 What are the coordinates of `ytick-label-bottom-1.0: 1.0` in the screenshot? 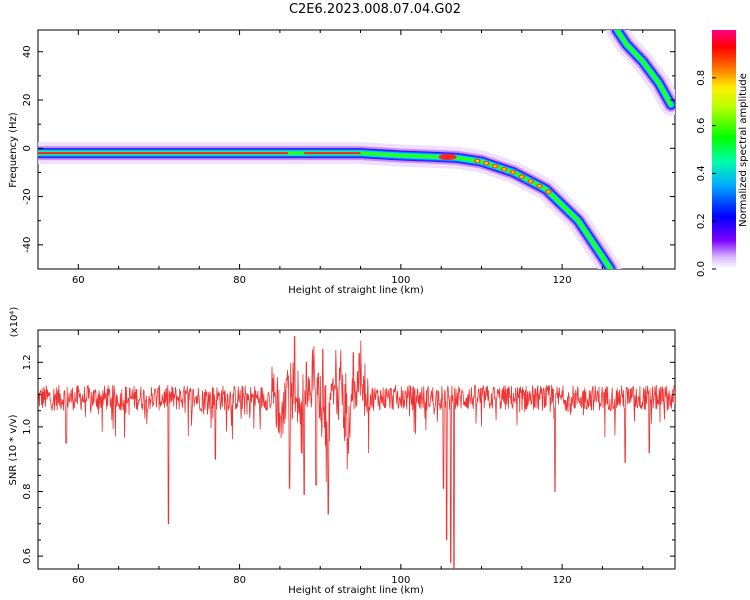 It's located at (27, 427).